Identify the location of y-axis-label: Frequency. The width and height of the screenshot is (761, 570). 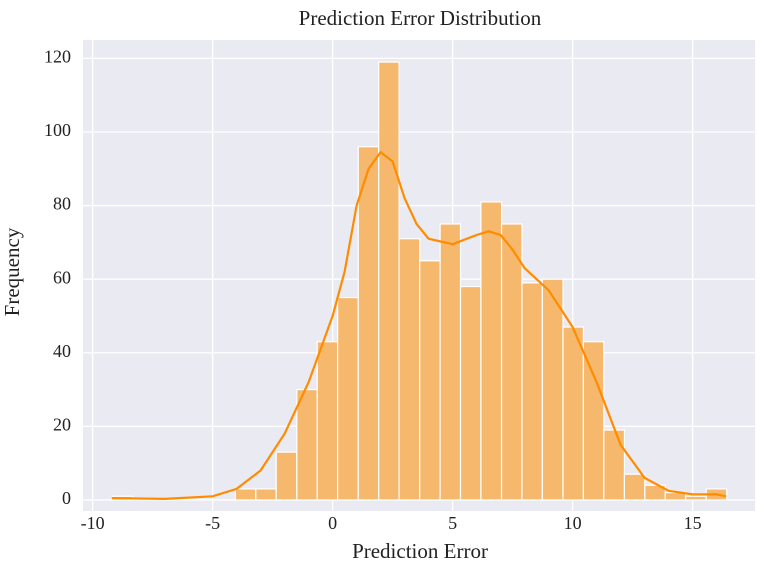
(12, 271).